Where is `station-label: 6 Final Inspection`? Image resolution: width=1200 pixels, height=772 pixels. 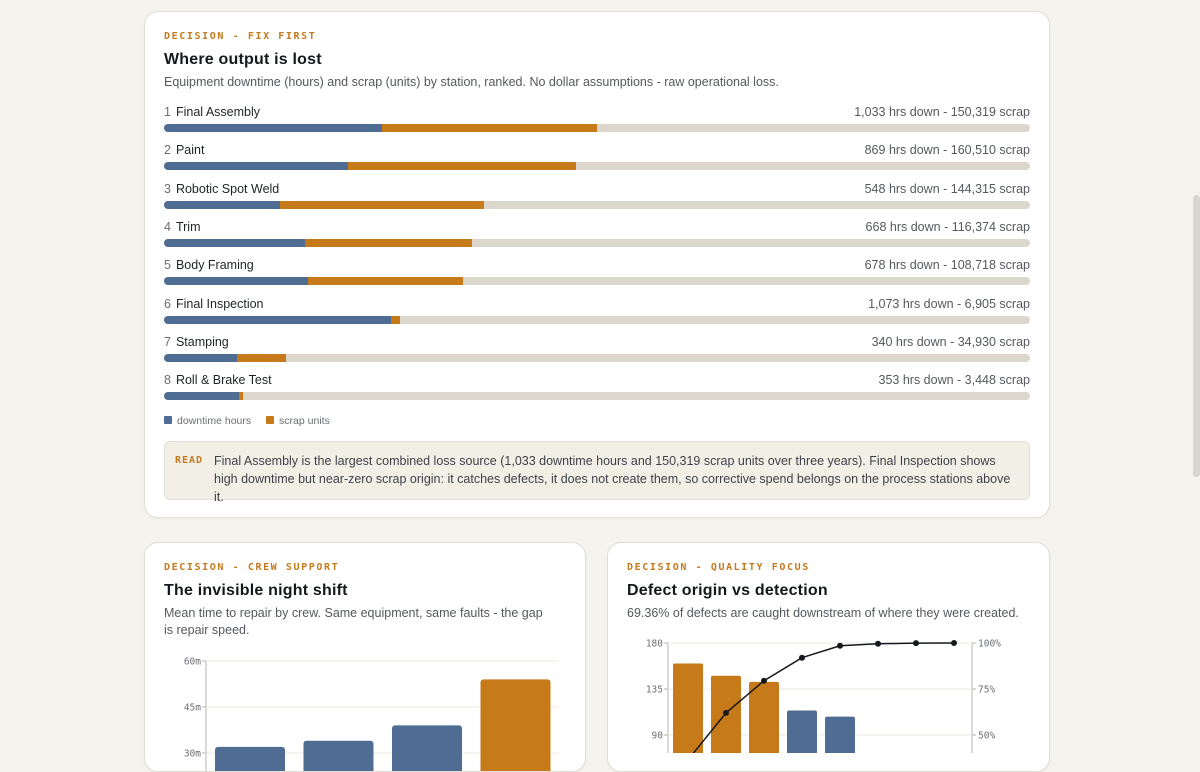
station-label: 6 Final Inspection is located at coordinates (214, 304).